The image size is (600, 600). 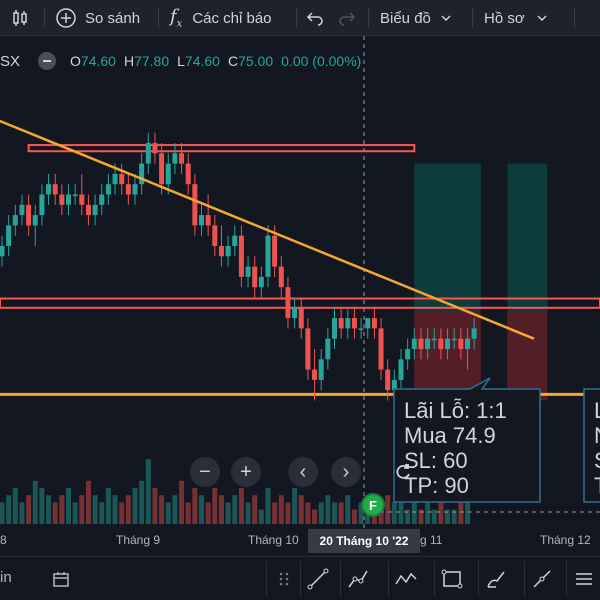 I want to click on rectangle-tool, so click(x=451, y=579).